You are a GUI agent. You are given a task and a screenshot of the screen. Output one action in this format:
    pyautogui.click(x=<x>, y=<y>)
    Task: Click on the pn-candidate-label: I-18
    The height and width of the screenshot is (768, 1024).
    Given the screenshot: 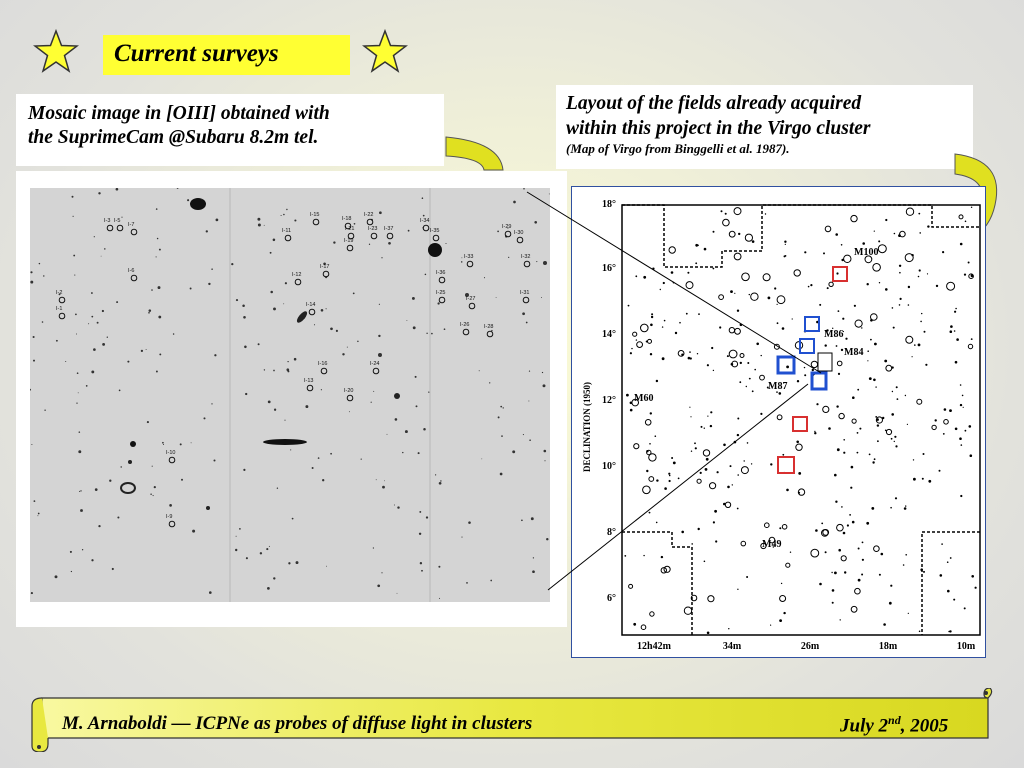 What is the action you would take?
    pyautogui.click(x=346, y=219)
    